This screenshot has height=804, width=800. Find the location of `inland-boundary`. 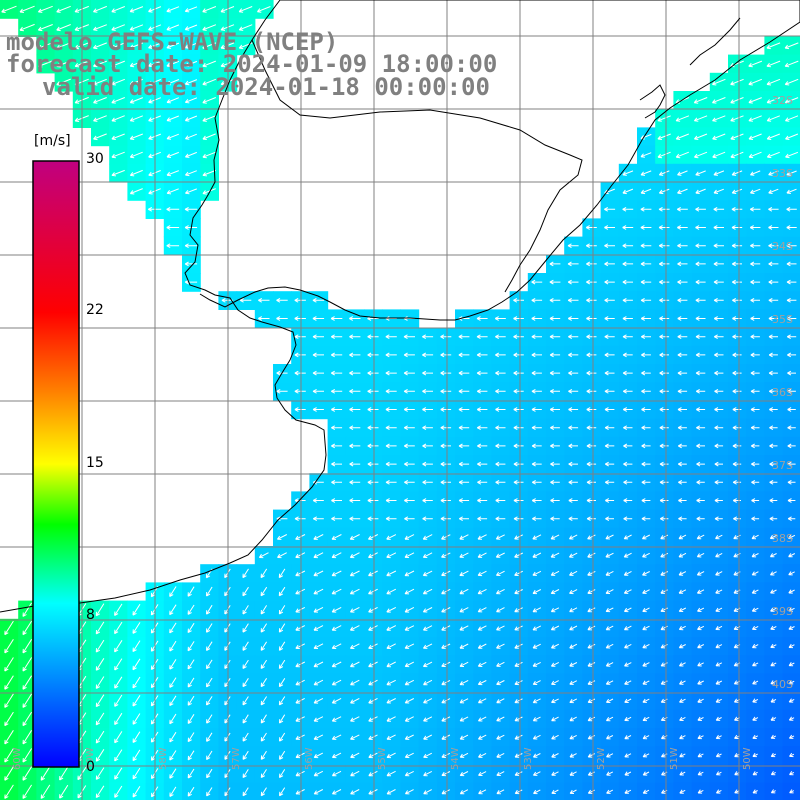

inland-boundary is located at coordinates (715, 41).